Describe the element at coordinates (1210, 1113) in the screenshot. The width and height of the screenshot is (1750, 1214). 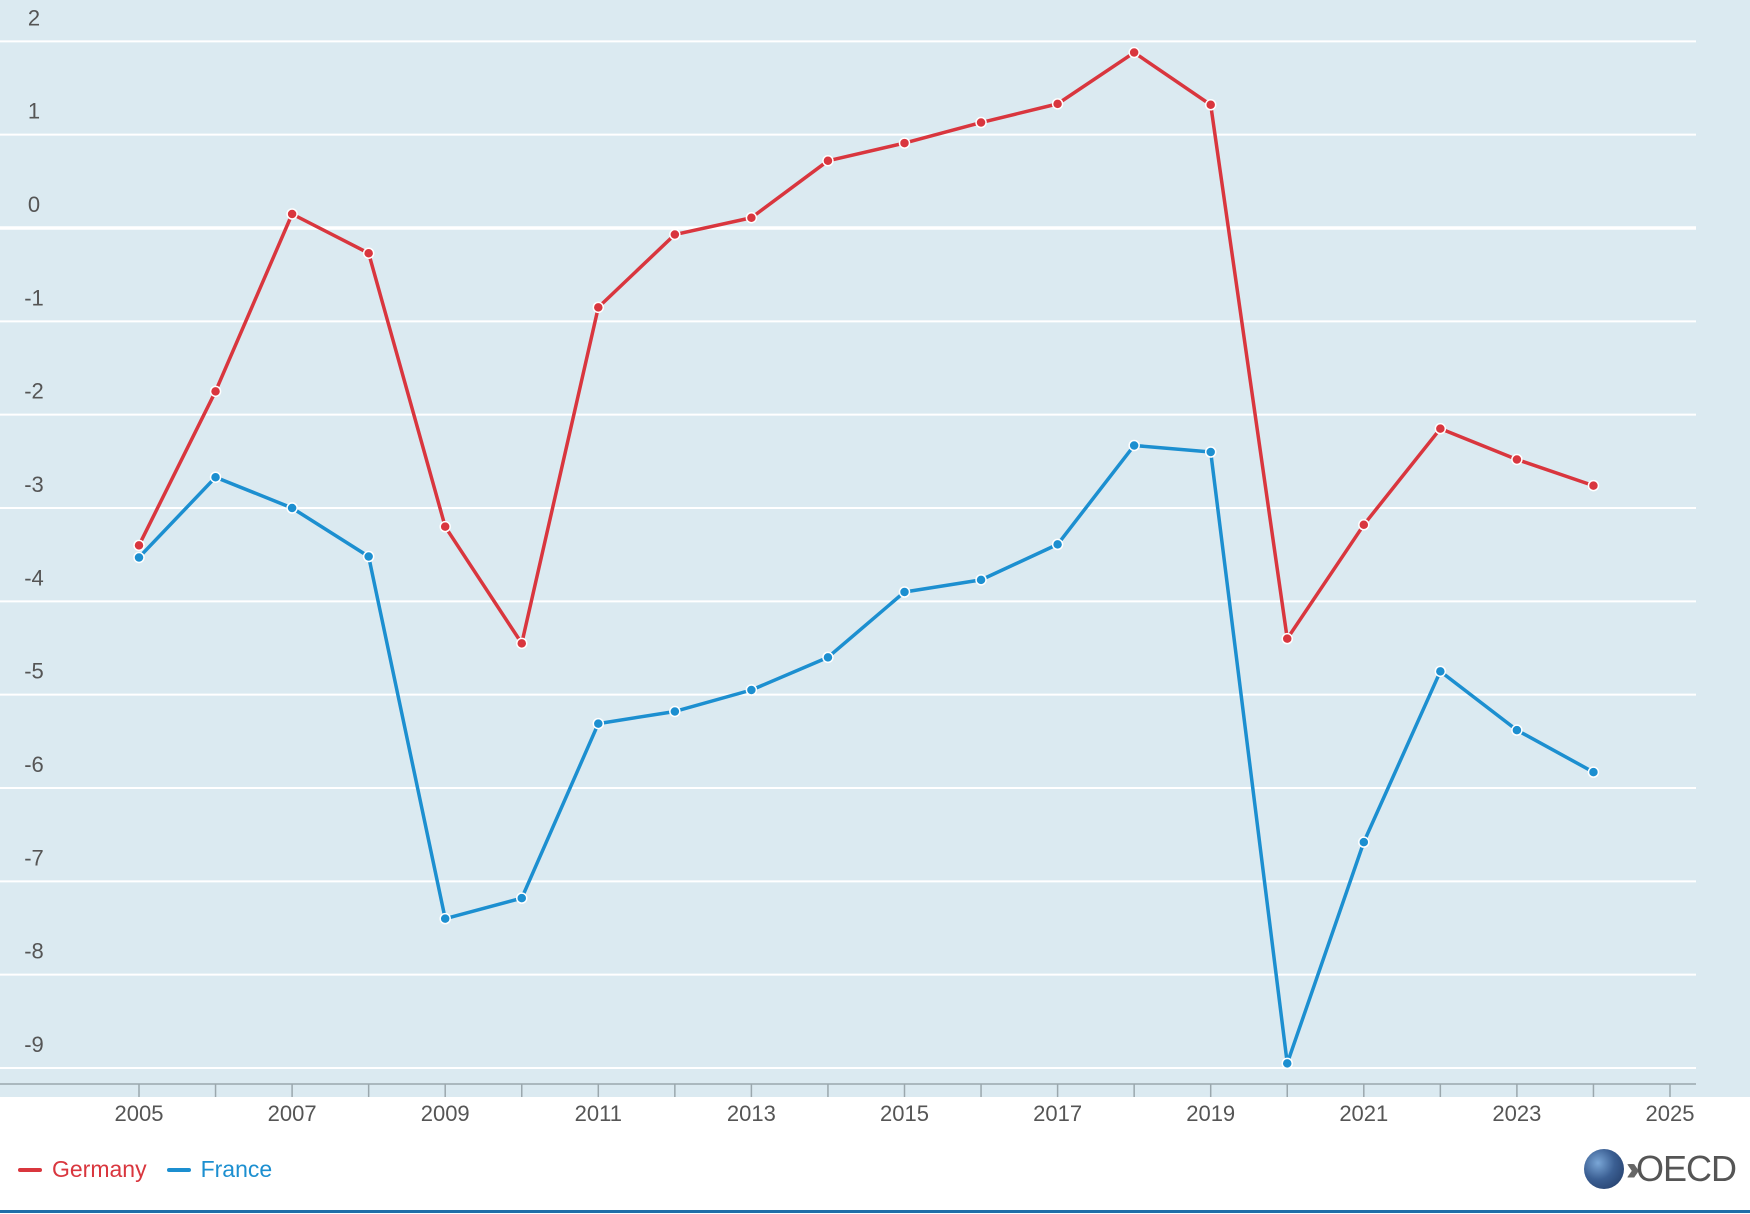
I see `x-tick-label: 2019` at that location.